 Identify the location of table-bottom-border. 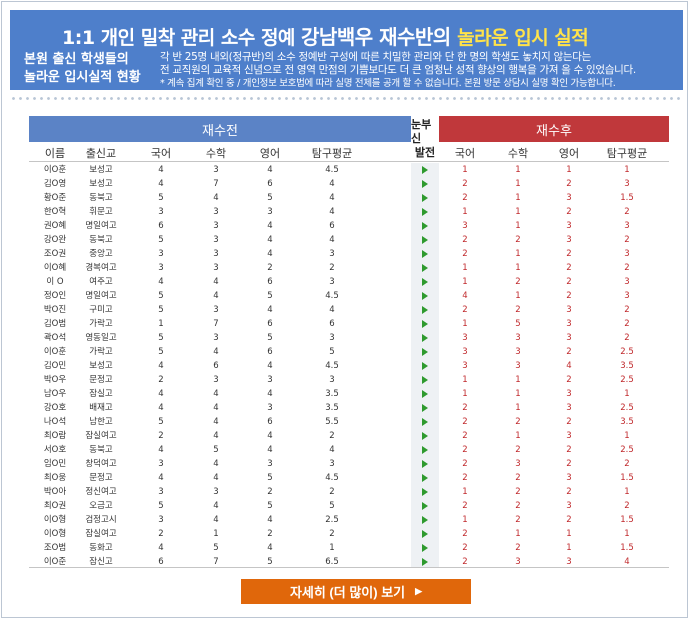
(349, 567).